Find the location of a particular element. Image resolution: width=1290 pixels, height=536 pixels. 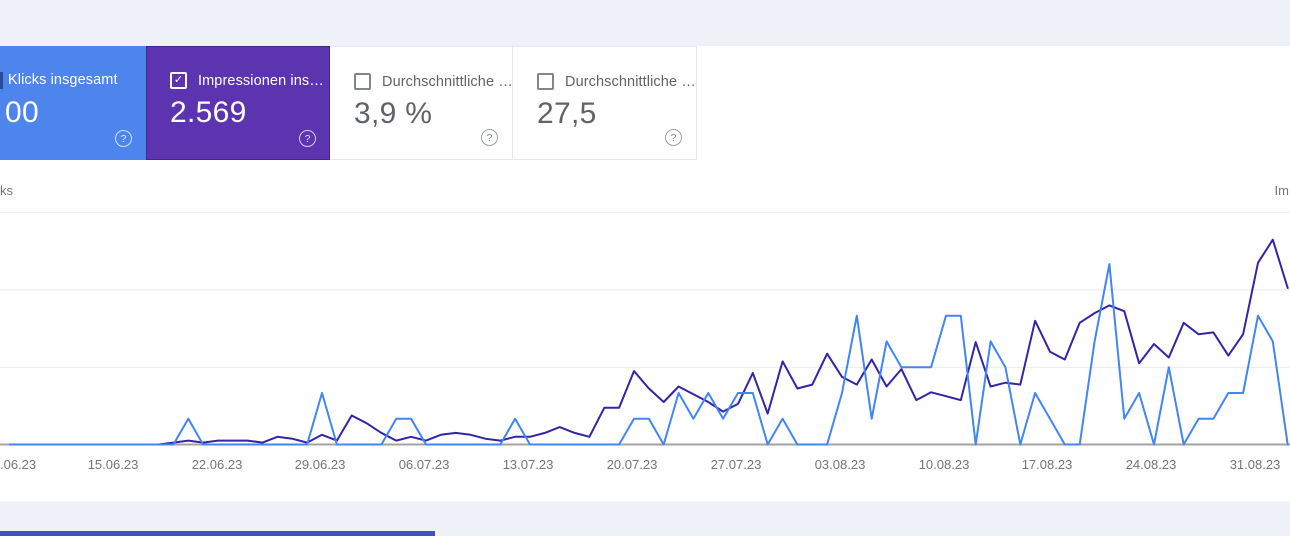

page-background-top is located at coordinates (645, 23).